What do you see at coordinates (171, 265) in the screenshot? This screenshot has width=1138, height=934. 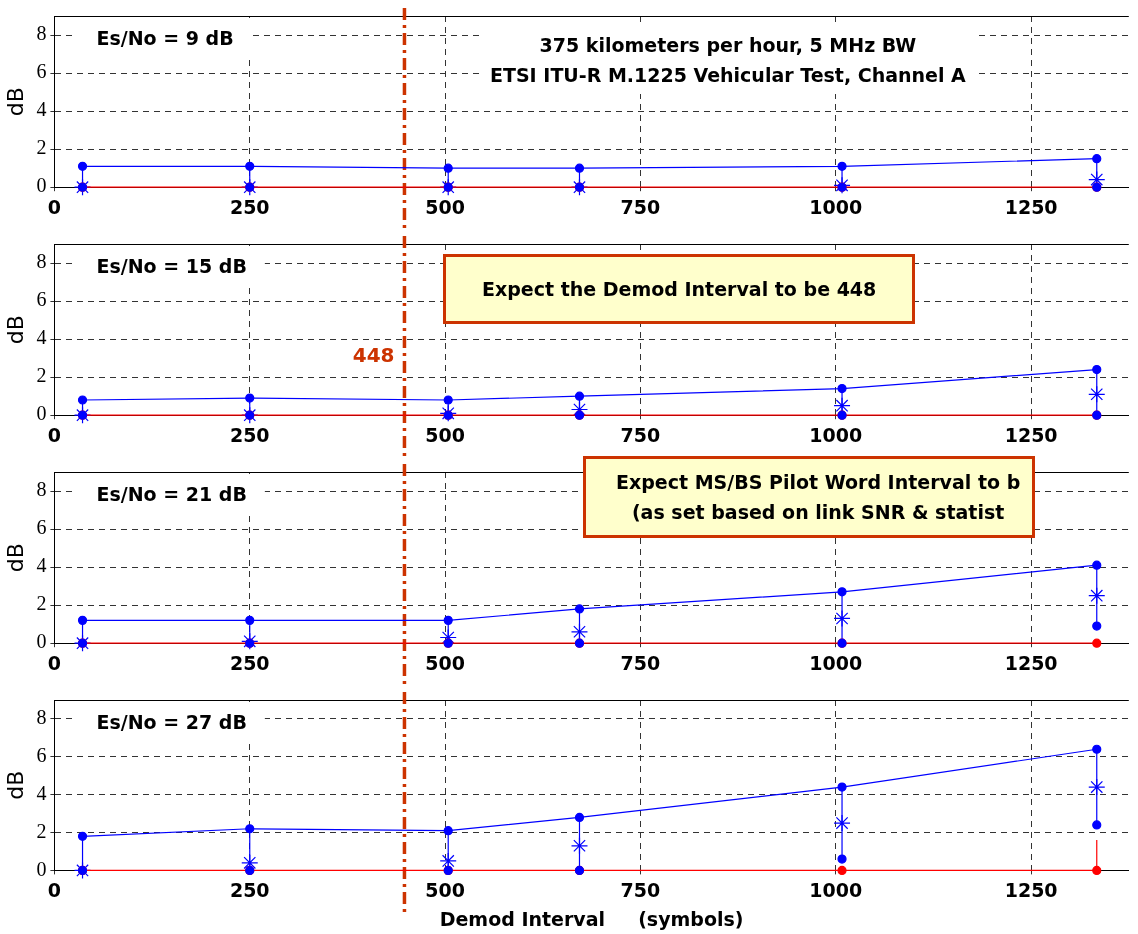 I see `text: Es/No = 15 dB` at bounding box center [171, 265].